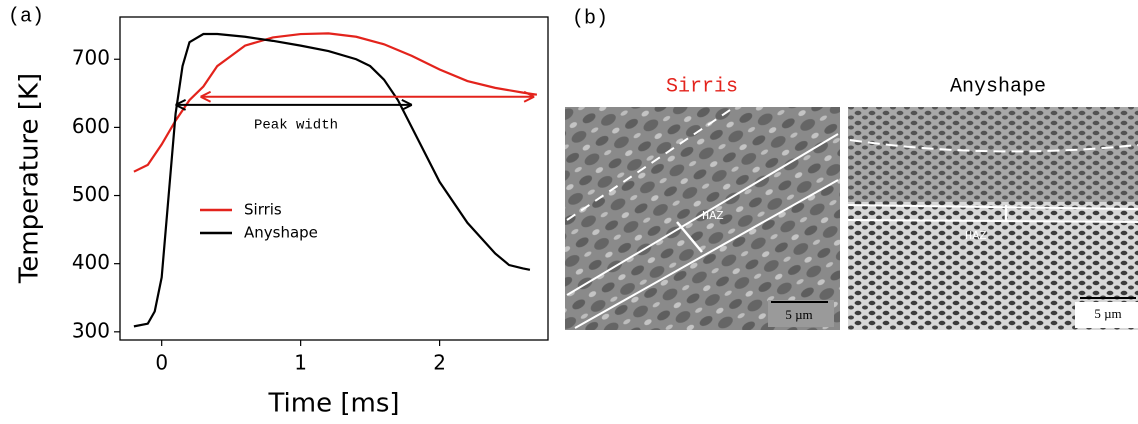  Describe the element at coordinates (335, 102) in the screenshot. I see `series-line` at that location.